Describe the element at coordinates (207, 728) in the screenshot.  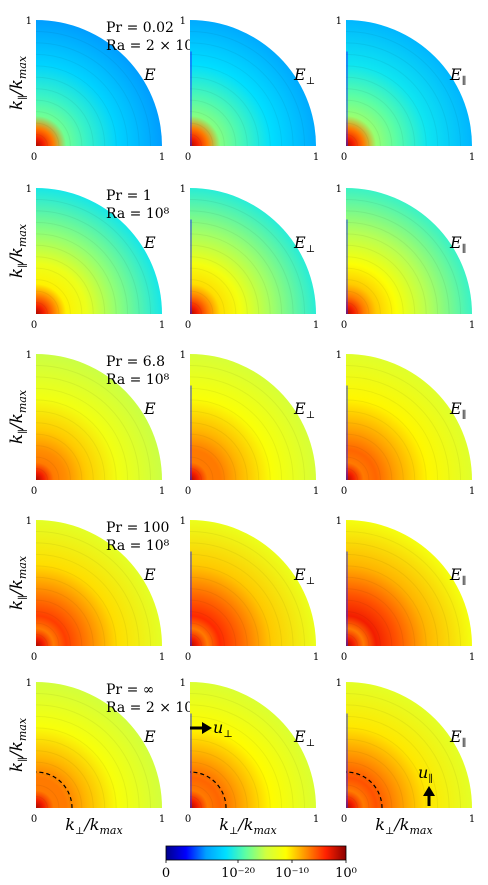
I see `u-perp-arrow-head` at that location.